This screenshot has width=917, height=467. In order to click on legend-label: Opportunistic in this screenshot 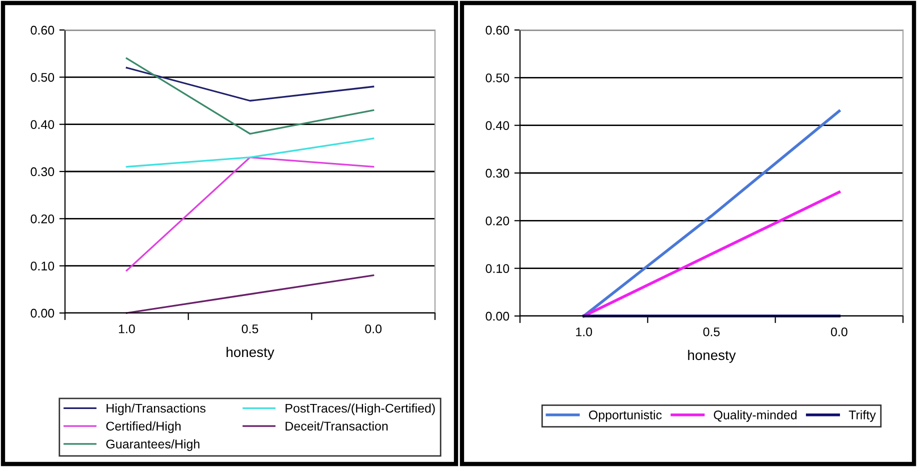, I will do `click(625, 416)`.